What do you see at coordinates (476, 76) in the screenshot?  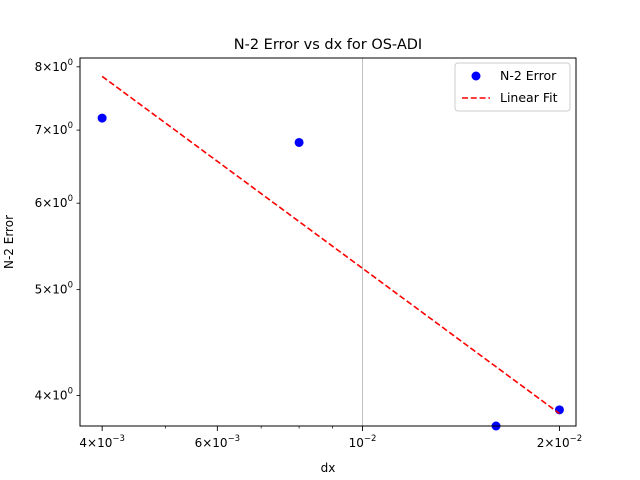 I see `legend-marker-n2-error` at bounding box center [476, 76].